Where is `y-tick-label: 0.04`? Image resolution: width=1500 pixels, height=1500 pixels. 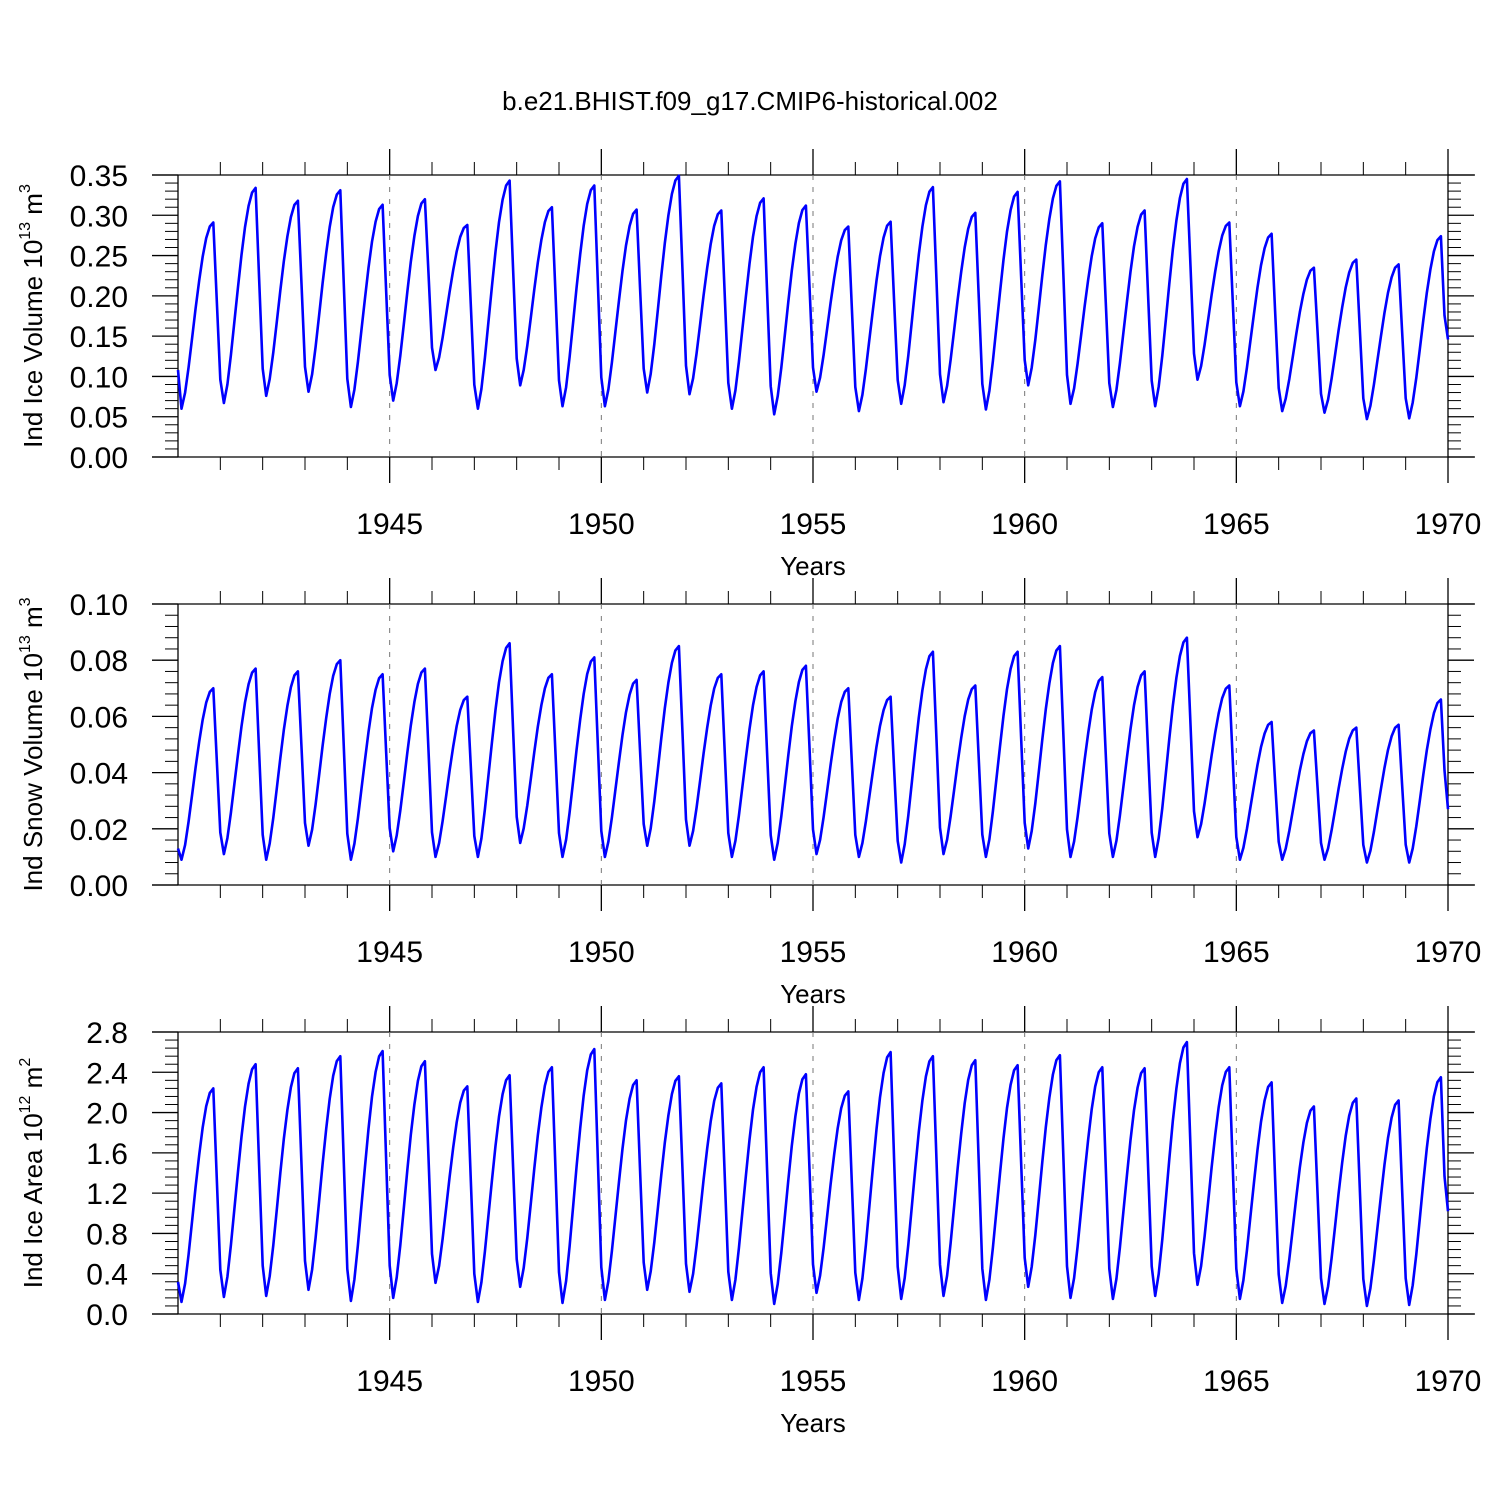 y-tick-label: 0.04 is located at coordinates (99, 774).